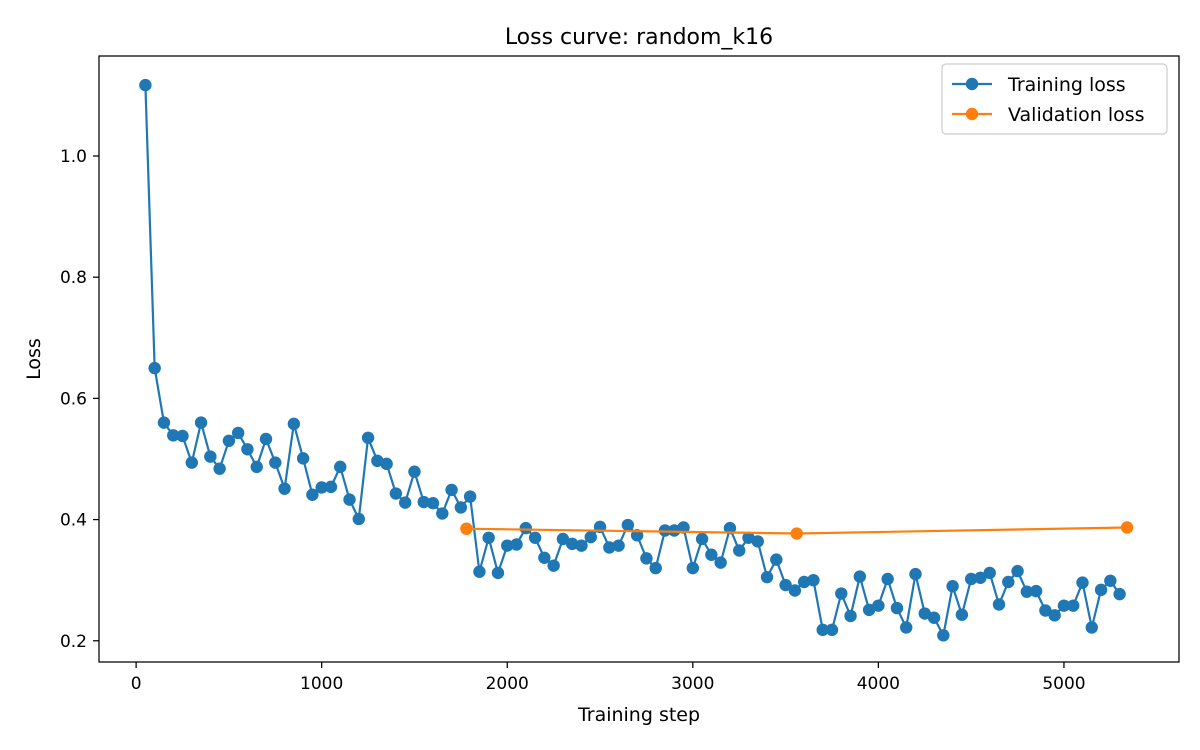 Image resolution: width=1200 pixels, height=750 pixels. What do you see at coordinates (692, 684) in the screenshot?
I see `x-tick-label: 3000` at bounding box center [692, 684].